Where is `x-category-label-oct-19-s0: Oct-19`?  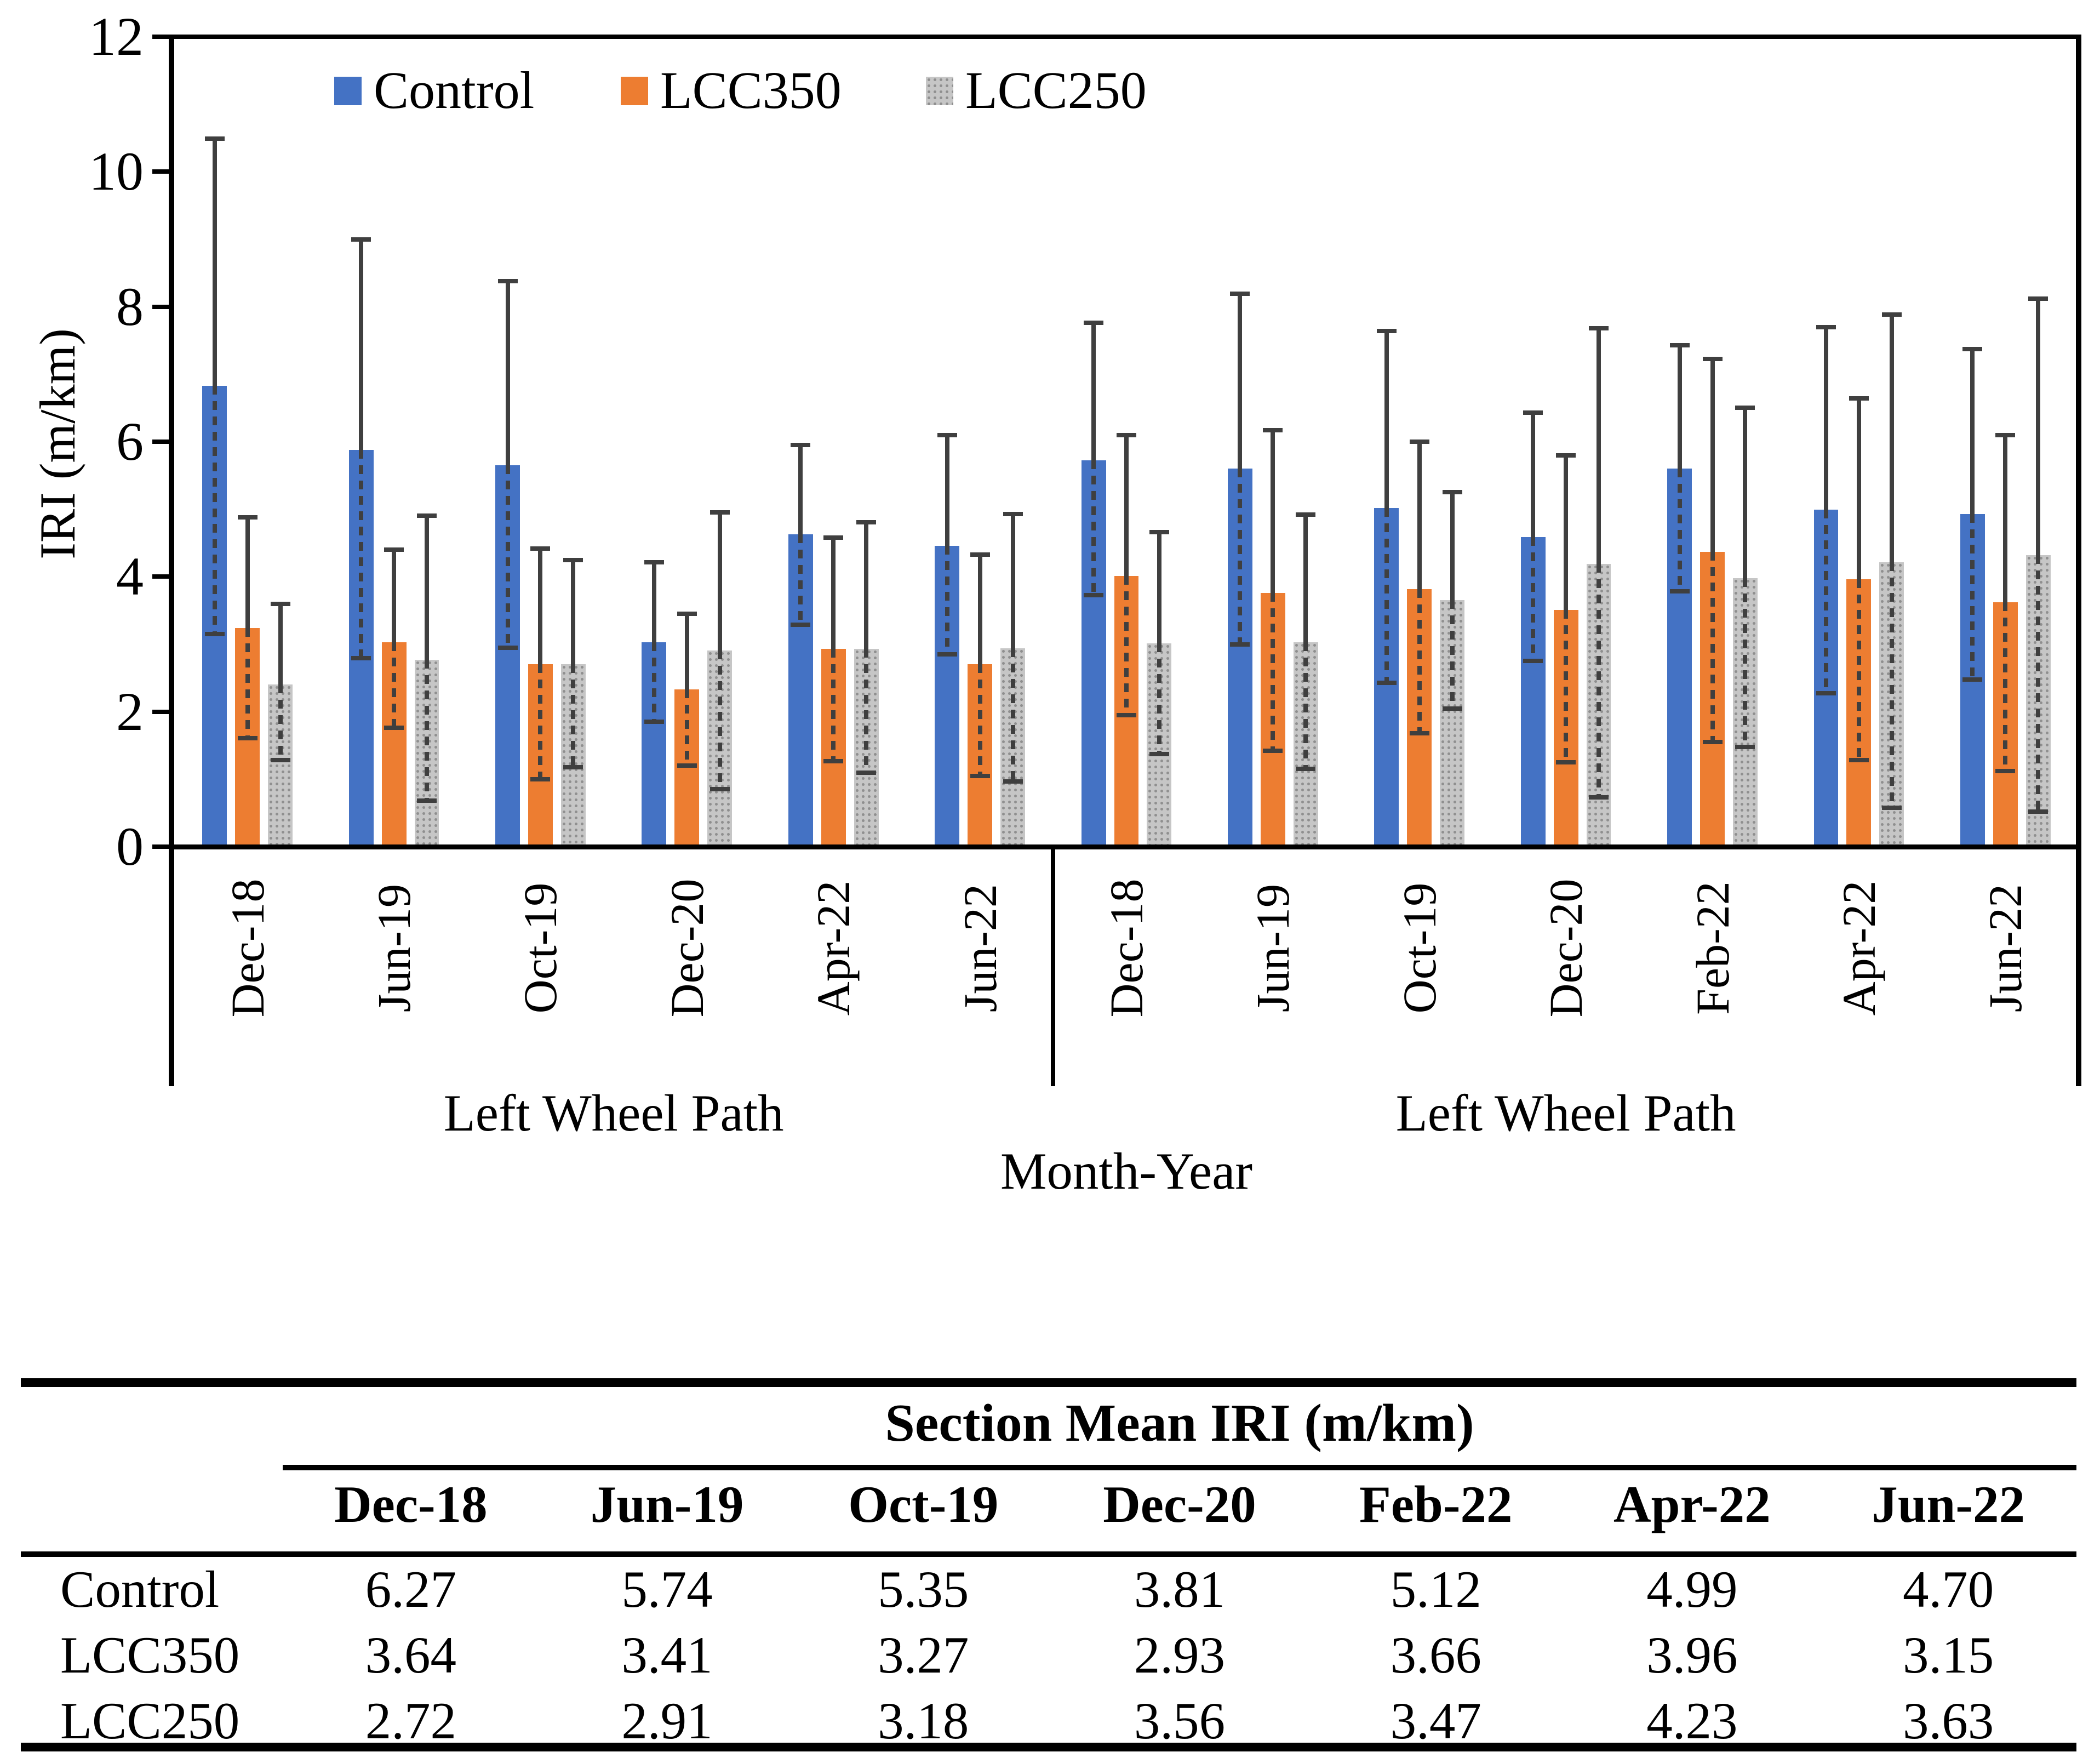
x-category-label-oct-19-s0: Oct-19 is located at coordinates (540, 948).